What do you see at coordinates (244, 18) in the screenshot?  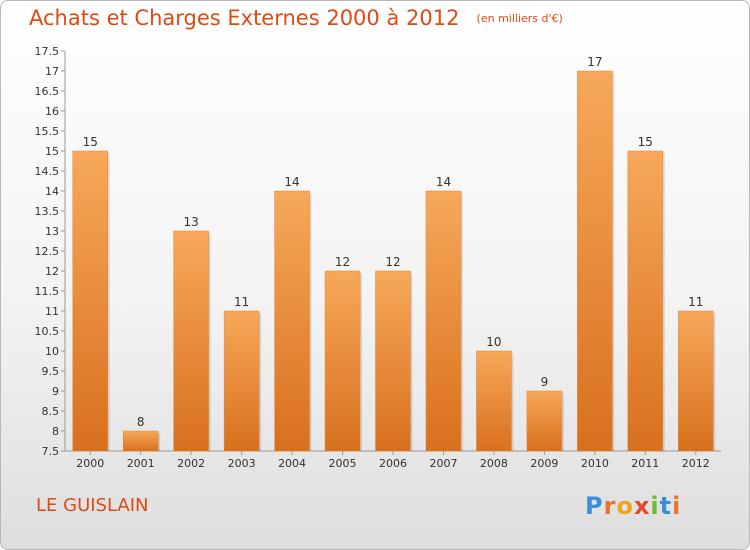 I see `chart-title: Achats et Charges Externes 2000 à 2012` at bounding box center [244, 18].